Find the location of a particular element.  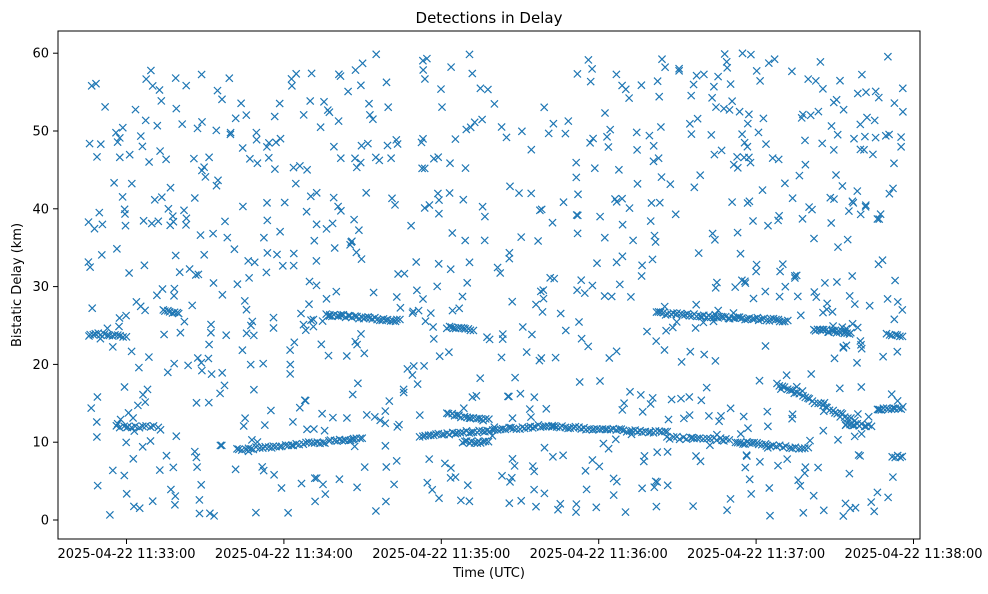

x-tick-label: 2025-04-22 11:34:00 is located at coordinates (284, 554).